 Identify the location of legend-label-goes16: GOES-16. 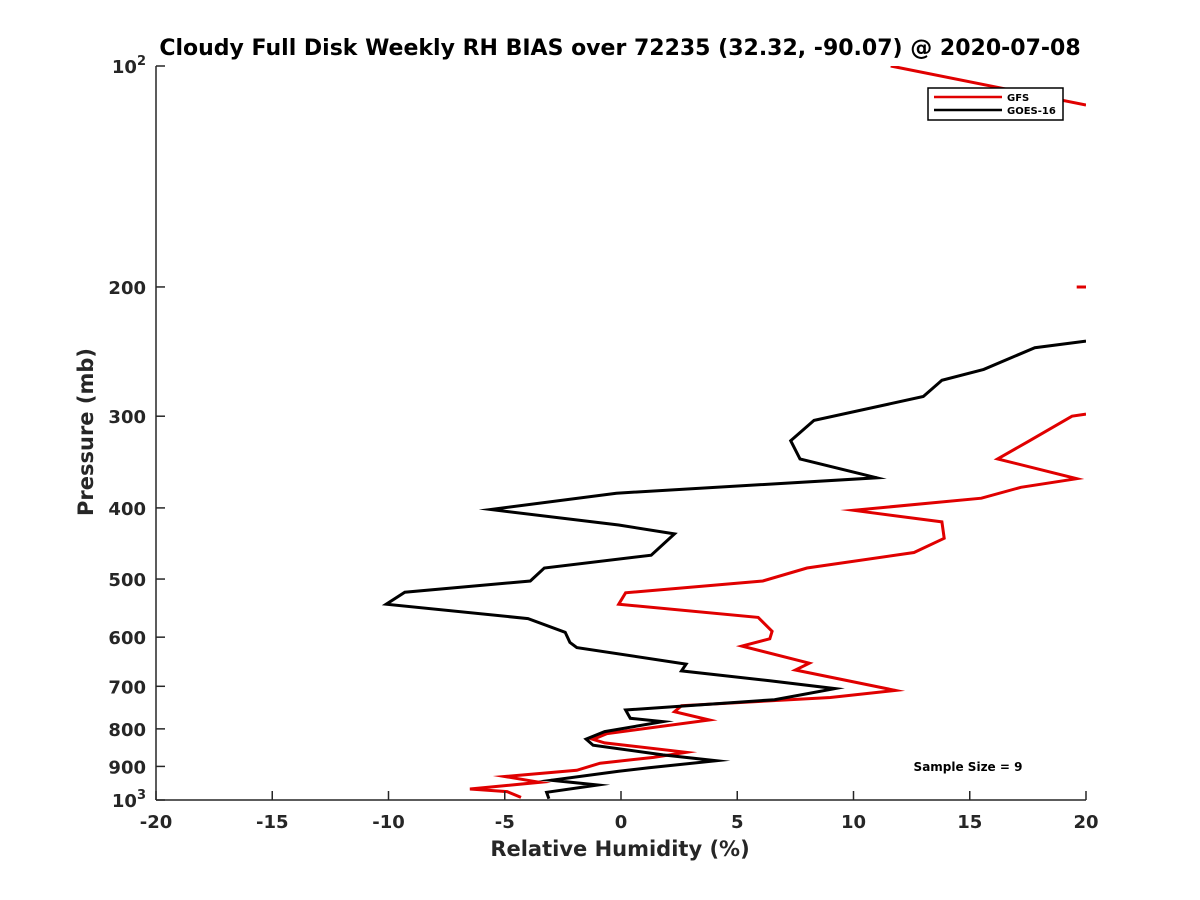
(1031, 111).